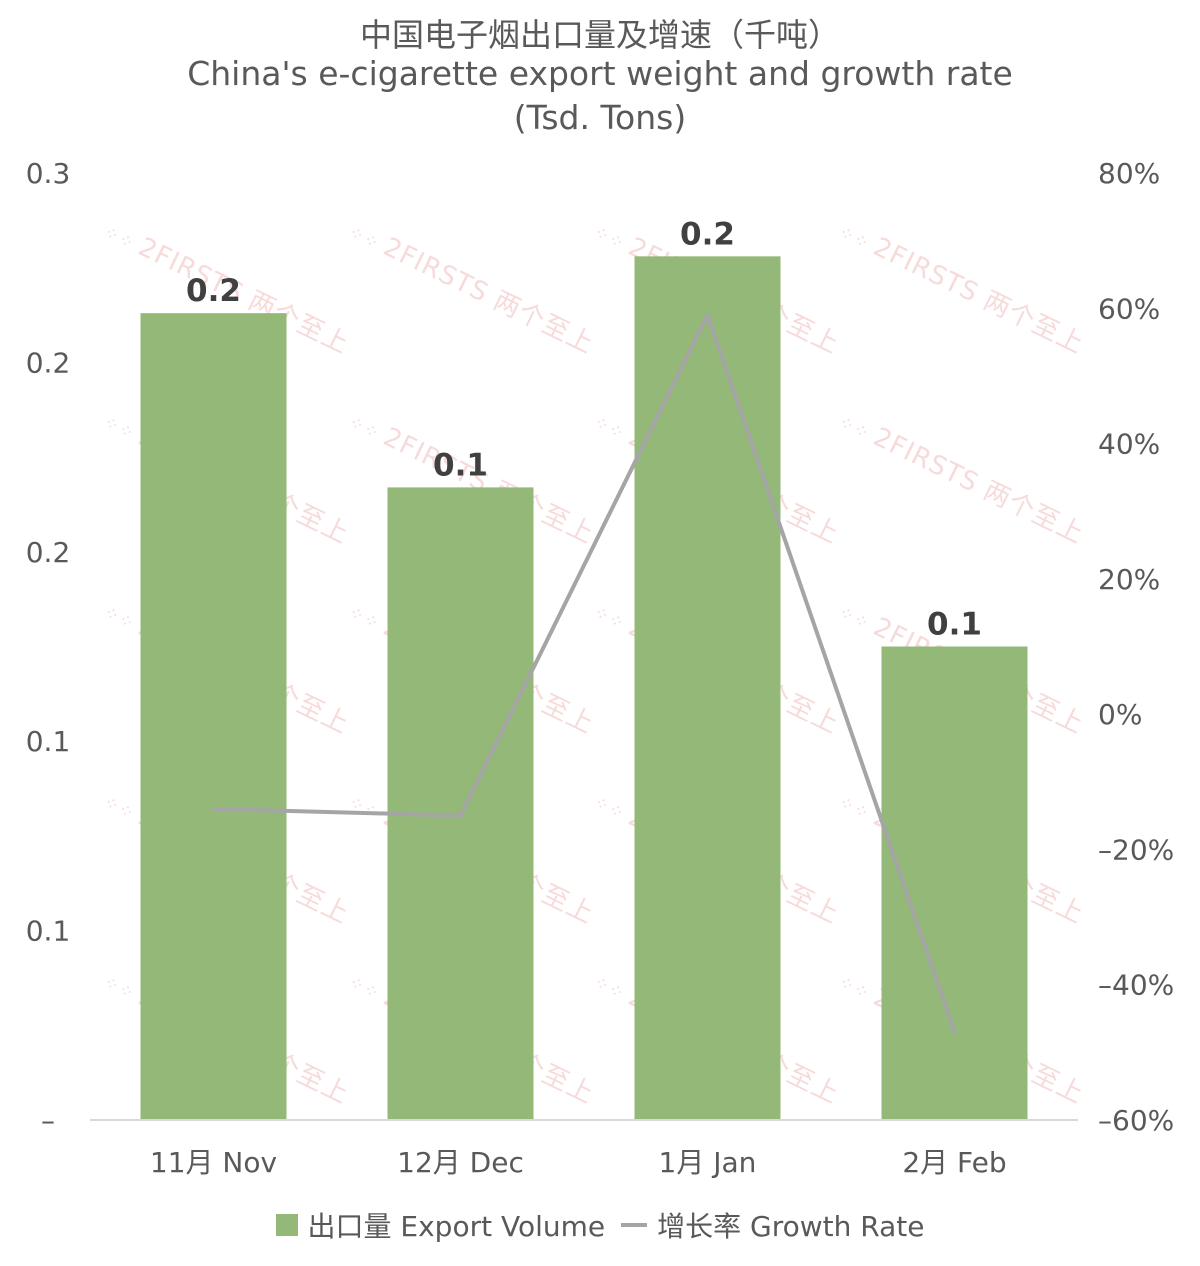 This screenshot has height=1266, width=1200. I want to click on category-label: 2月 Feb, so click(954, 1162).